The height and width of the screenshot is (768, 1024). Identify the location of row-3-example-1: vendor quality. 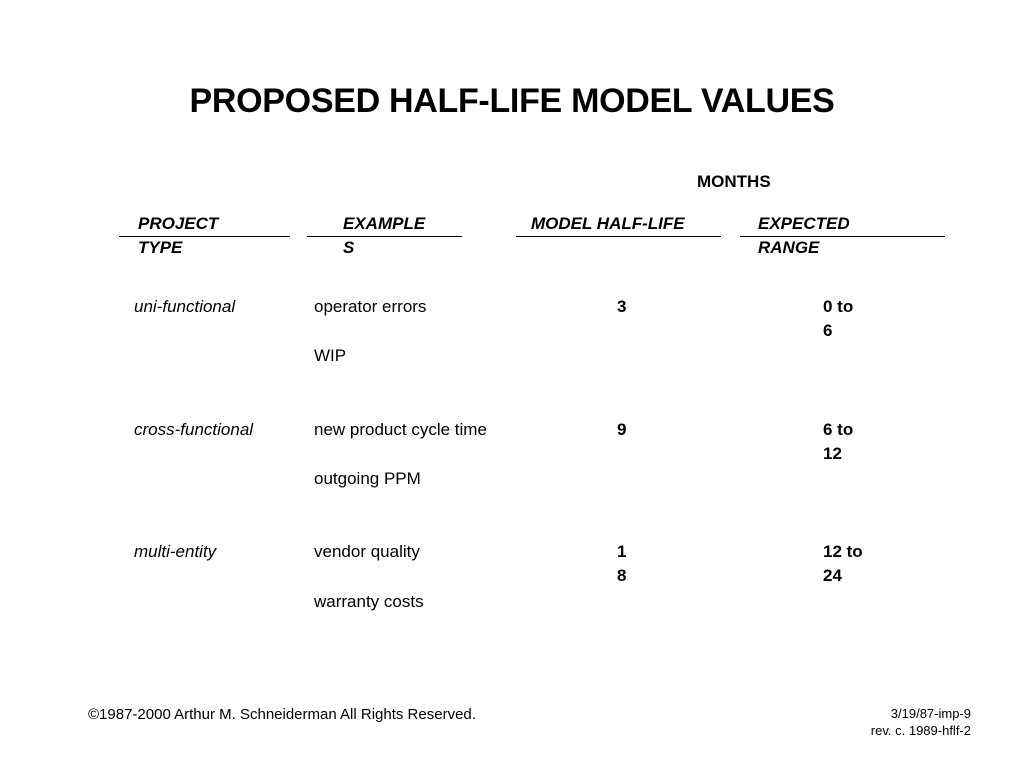
(367, 551).